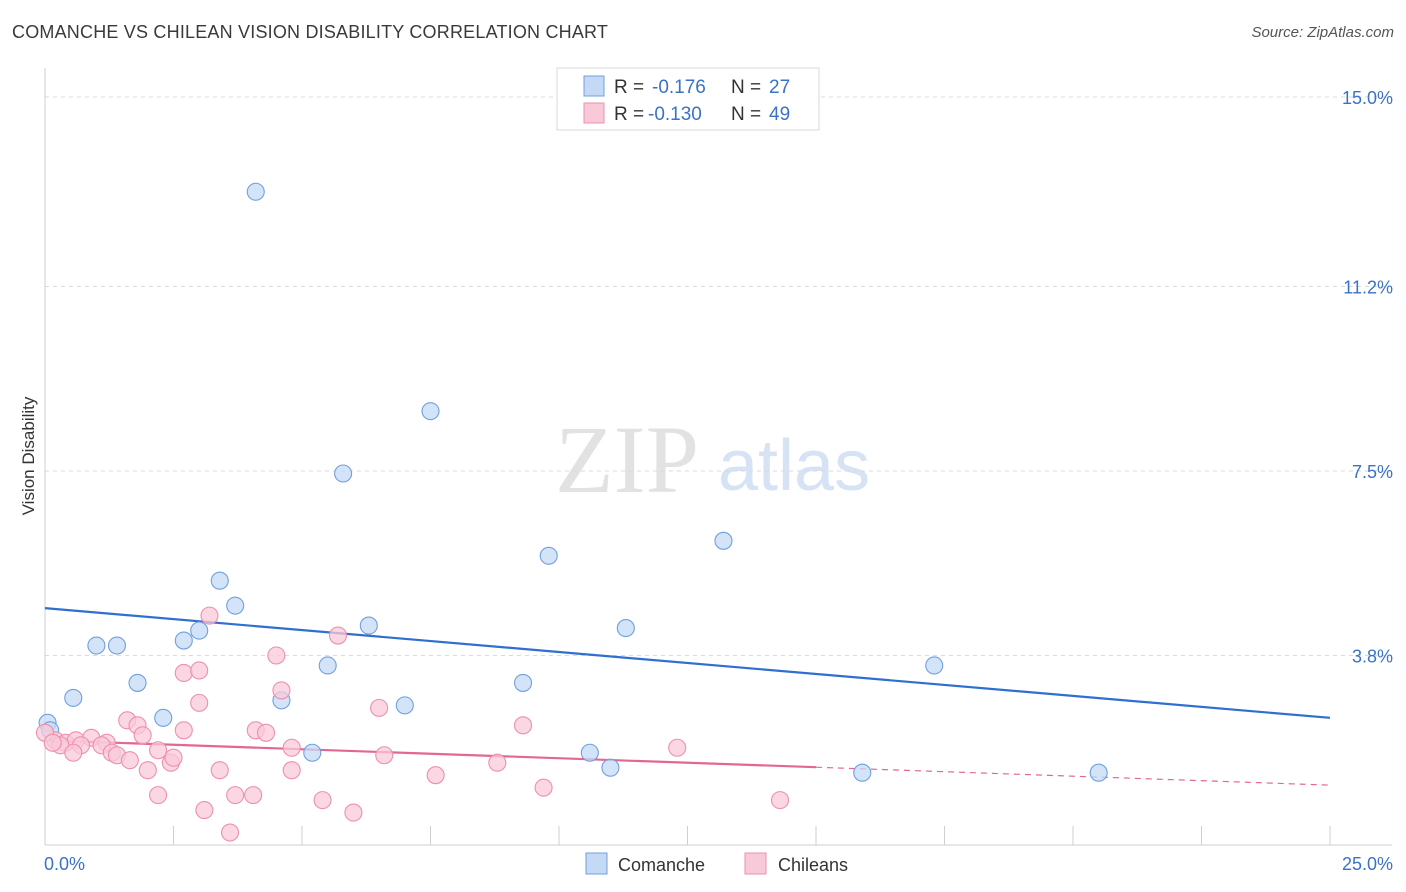  Describe the element at coordinates (813, 865) in the screenshot. I see `bottom-legend-label-chileans: Chileans` at that location.